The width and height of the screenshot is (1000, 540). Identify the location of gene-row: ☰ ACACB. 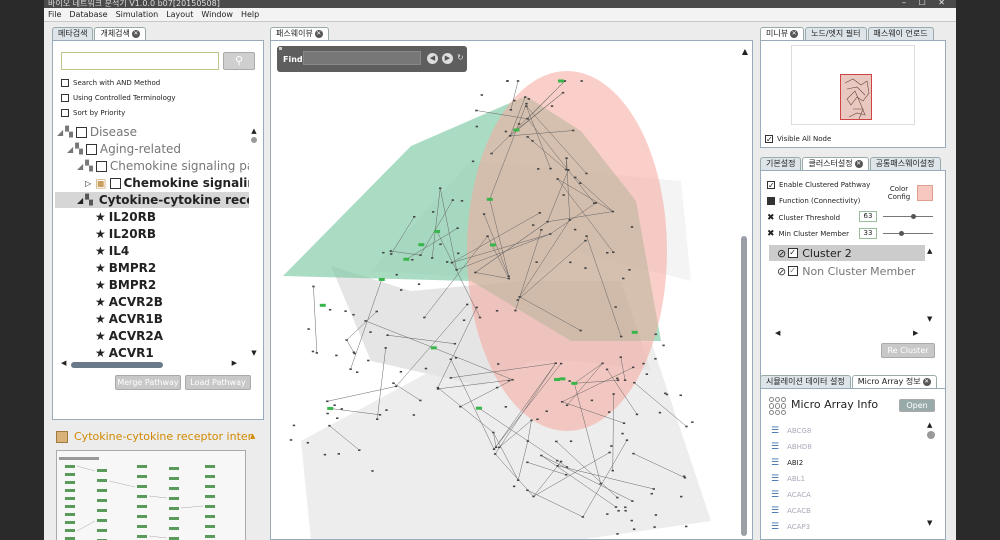
(846, 511).